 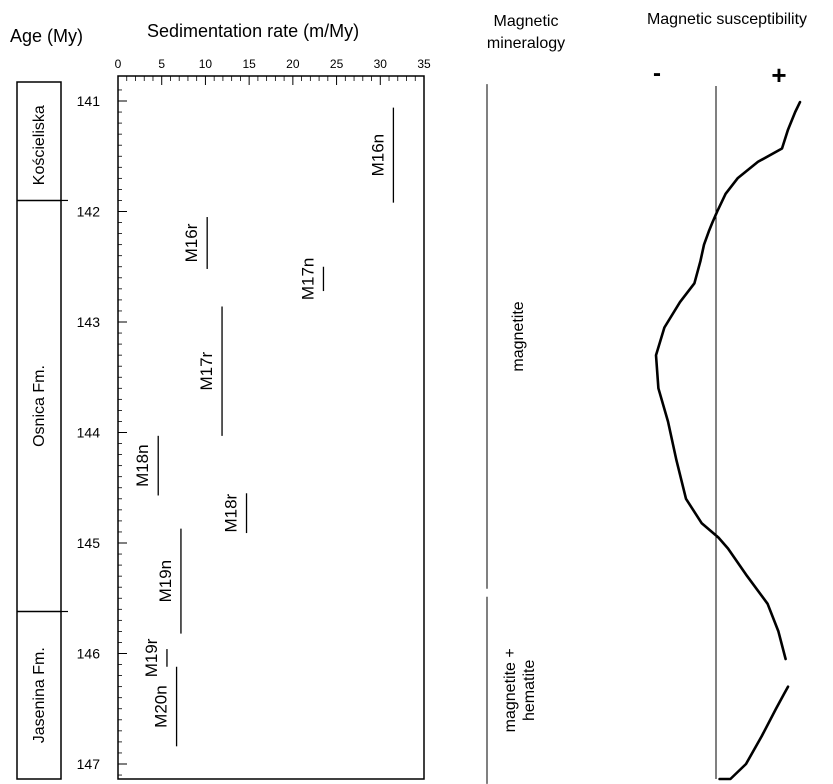 I want to click on formation-label: Osnica Fm., so click(x=39, y=406).